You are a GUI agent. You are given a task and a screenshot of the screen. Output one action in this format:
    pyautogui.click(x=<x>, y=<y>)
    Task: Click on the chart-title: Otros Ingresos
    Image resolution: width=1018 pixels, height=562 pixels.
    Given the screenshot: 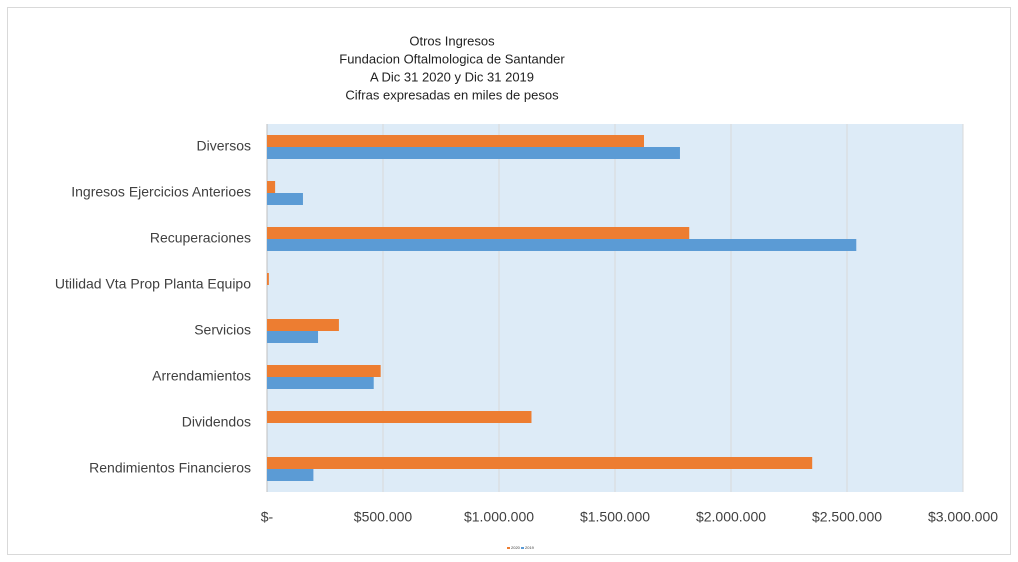 What is the action you would take?
    pyautogui.click(x=452, y=40)
    